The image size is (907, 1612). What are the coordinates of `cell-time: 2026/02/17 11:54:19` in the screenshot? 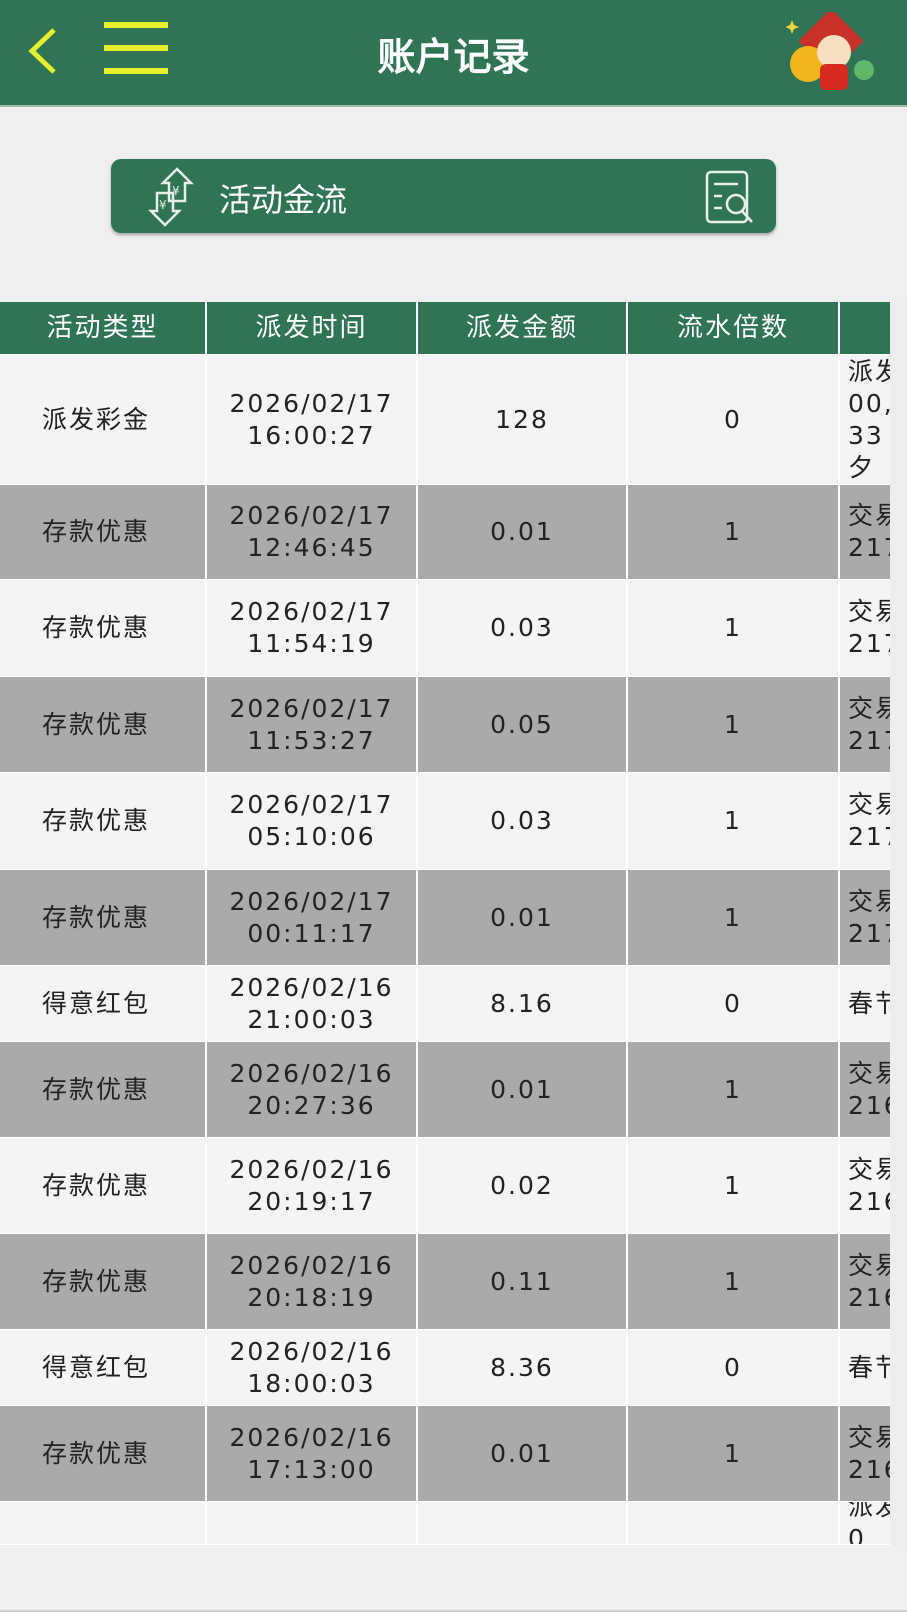 It's located at (312, 628).